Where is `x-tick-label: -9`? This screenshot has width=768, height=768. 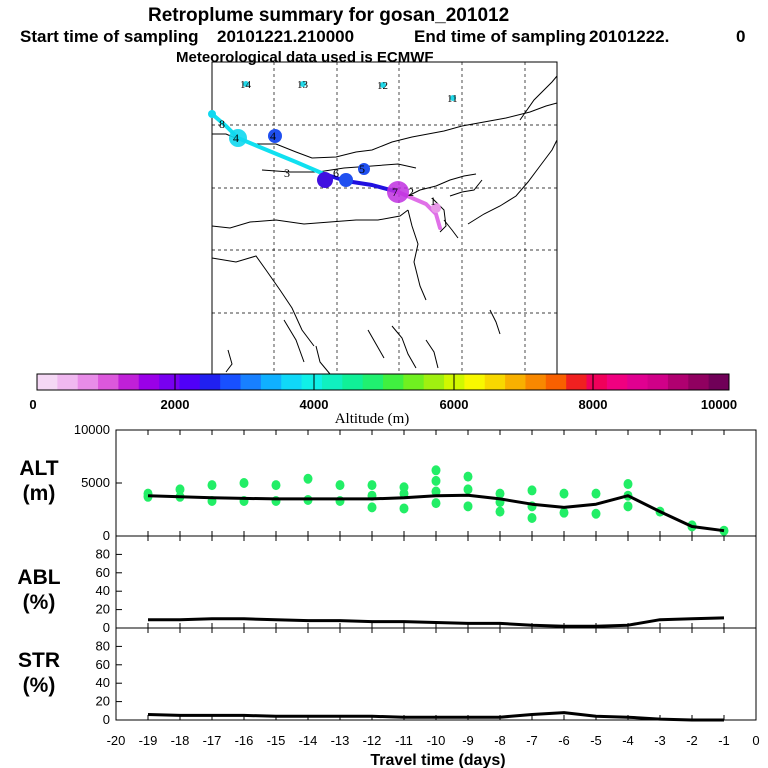
x-tick-label: -9 is located at coordinates (468, 740).